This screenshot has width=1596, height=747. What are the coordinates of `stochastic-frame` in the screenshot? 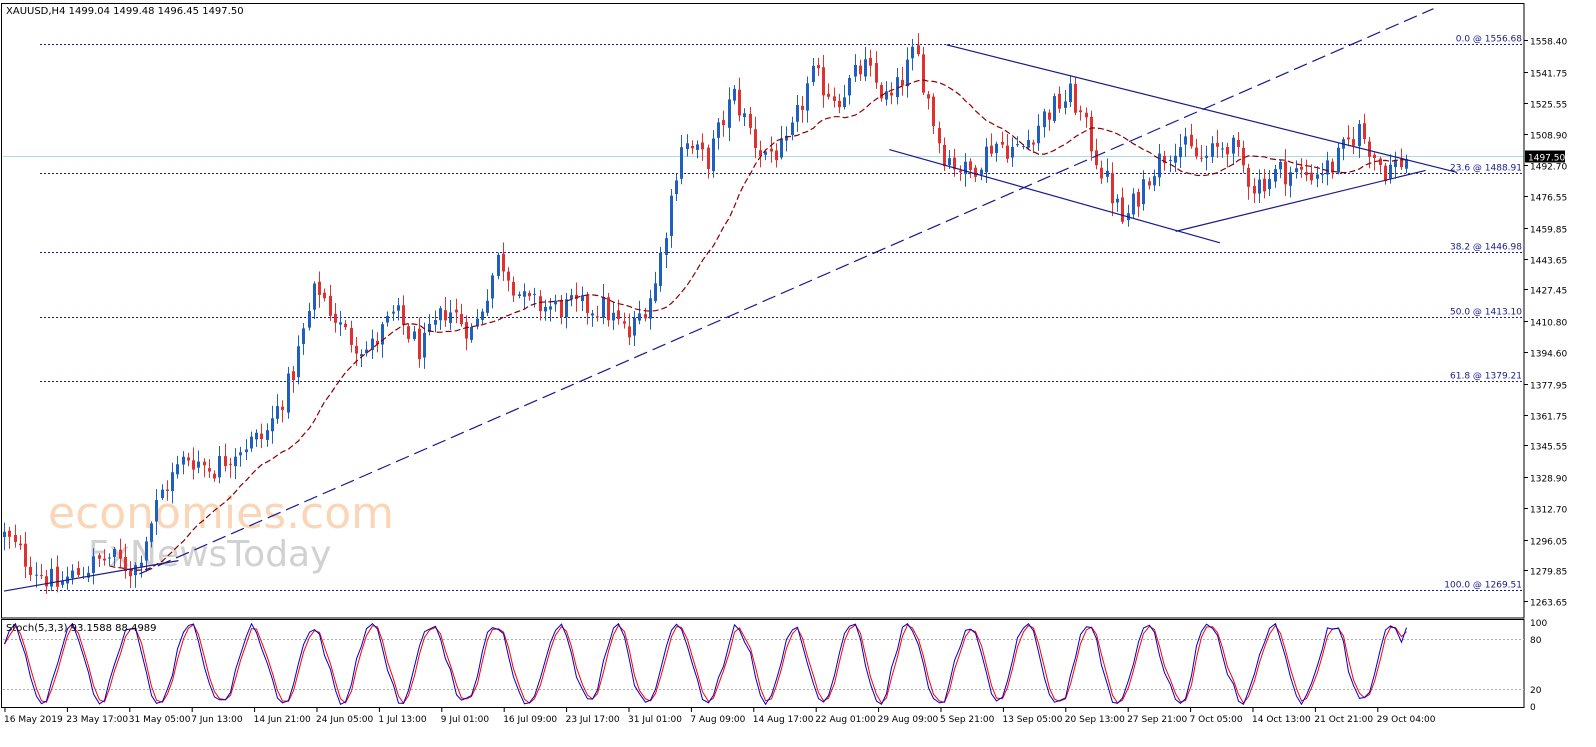 It's located at (763, 663).